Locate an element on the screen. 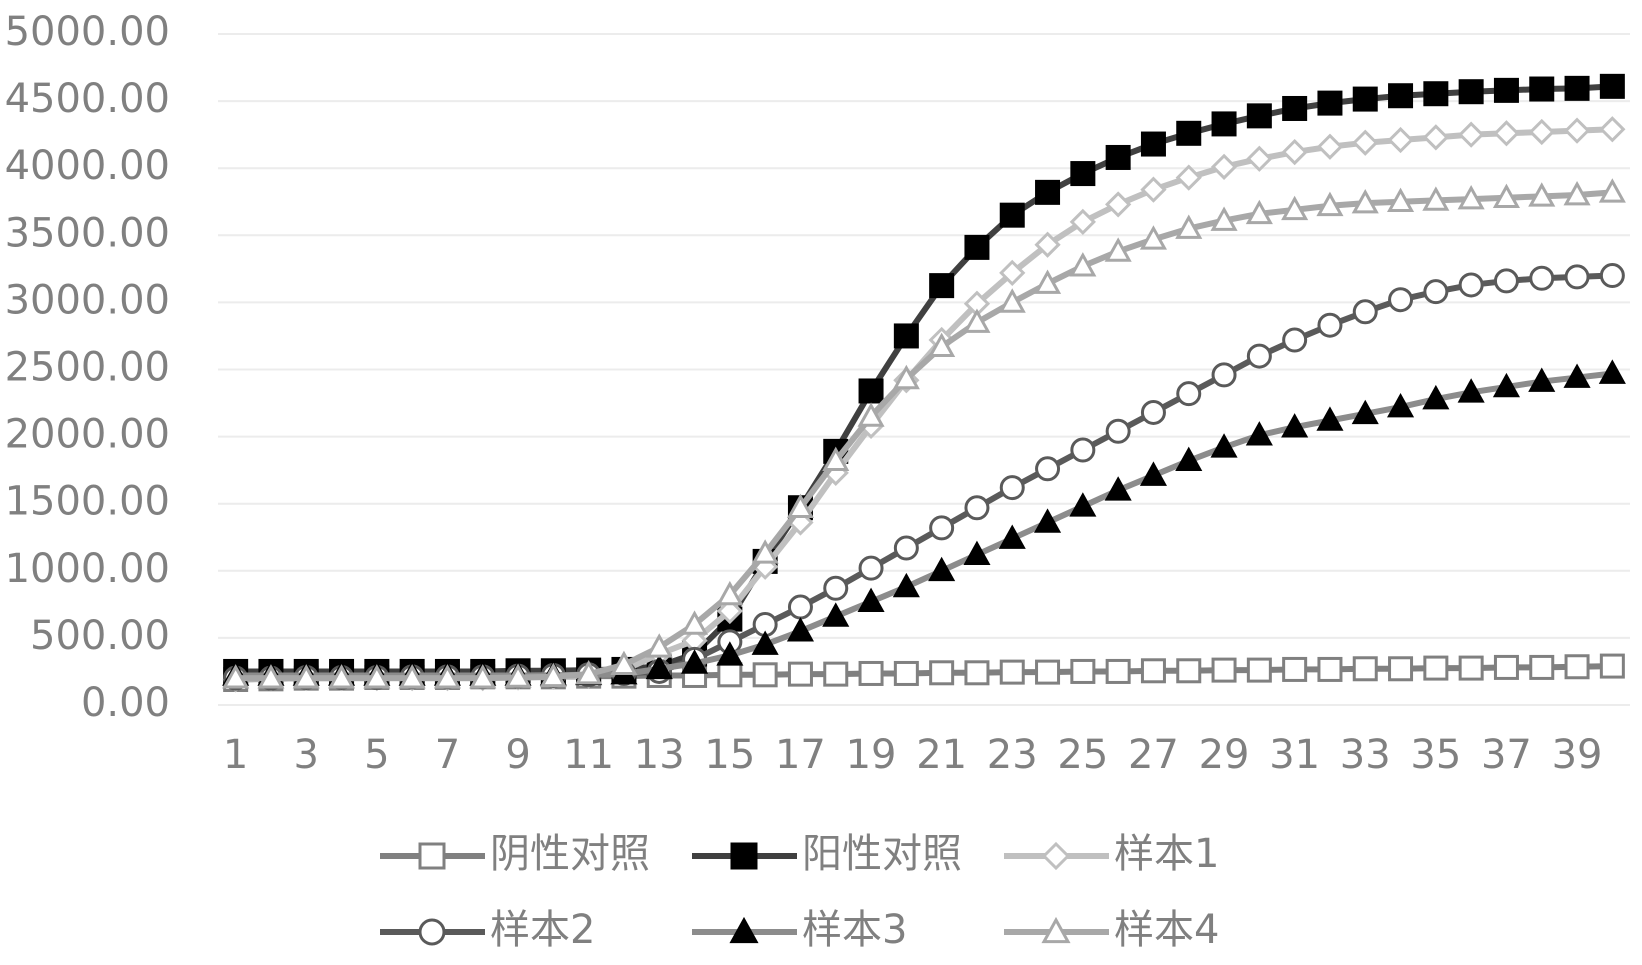  x-tick-label: 3 is located at coordinates (306, 755).